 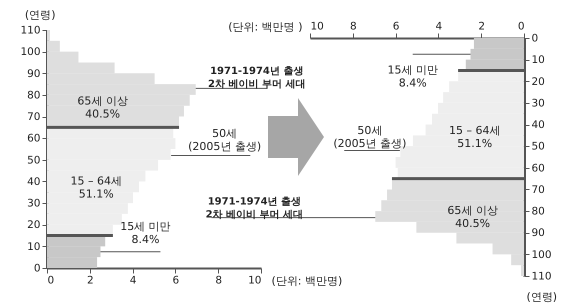 I want to click on annotation: 1971-1974년 출생 2차 베이비 부머 세대, so click(x=257, y=78).